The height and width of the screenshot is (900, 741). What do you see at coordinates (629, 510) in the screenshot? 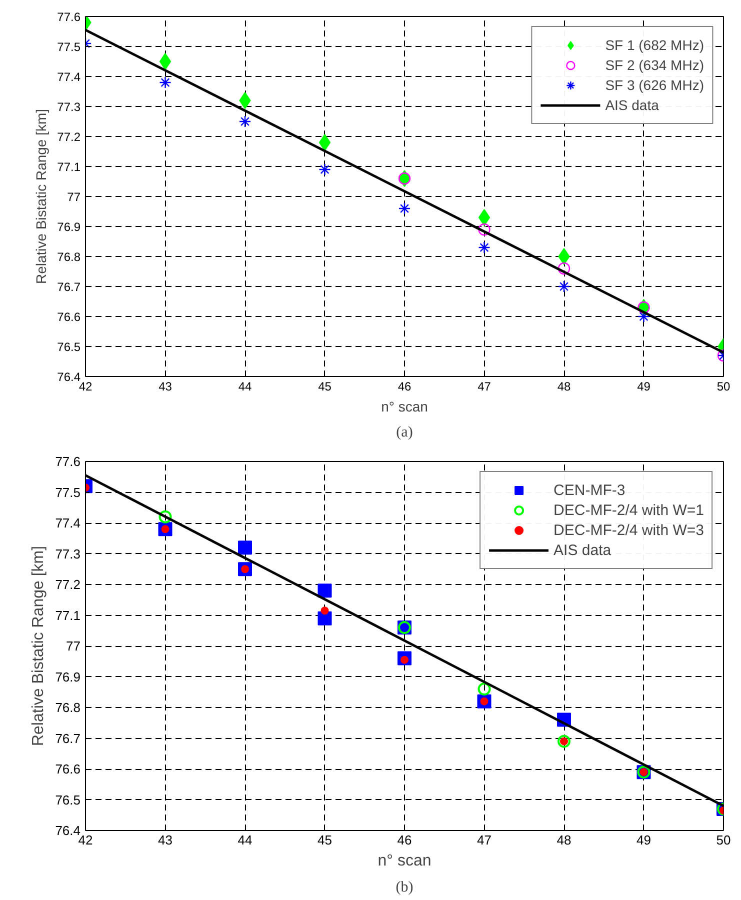
I see `legend-label: DEC-MF-2/4 with W=1` at bounding box center [629, 510].